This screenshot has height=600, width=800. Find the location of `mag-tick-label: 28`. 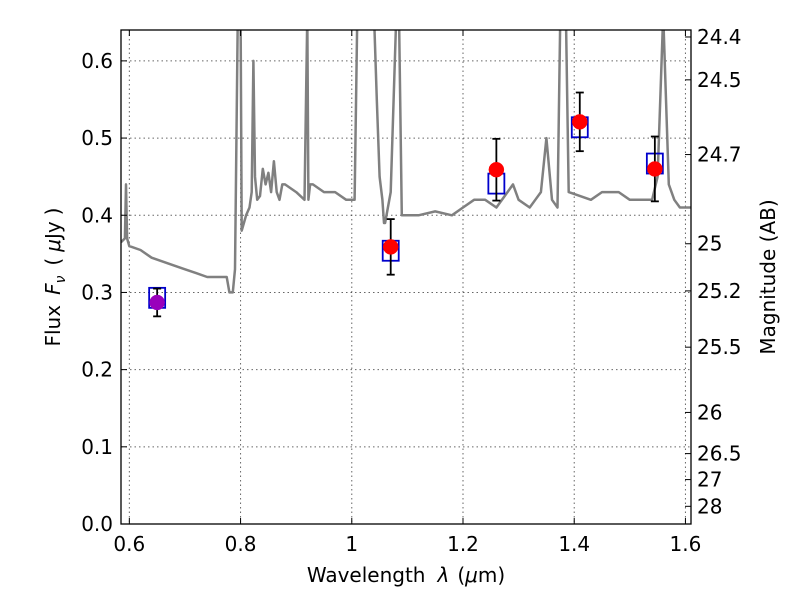

mag-tick-label: 28 is located at coordinates (709, 506).